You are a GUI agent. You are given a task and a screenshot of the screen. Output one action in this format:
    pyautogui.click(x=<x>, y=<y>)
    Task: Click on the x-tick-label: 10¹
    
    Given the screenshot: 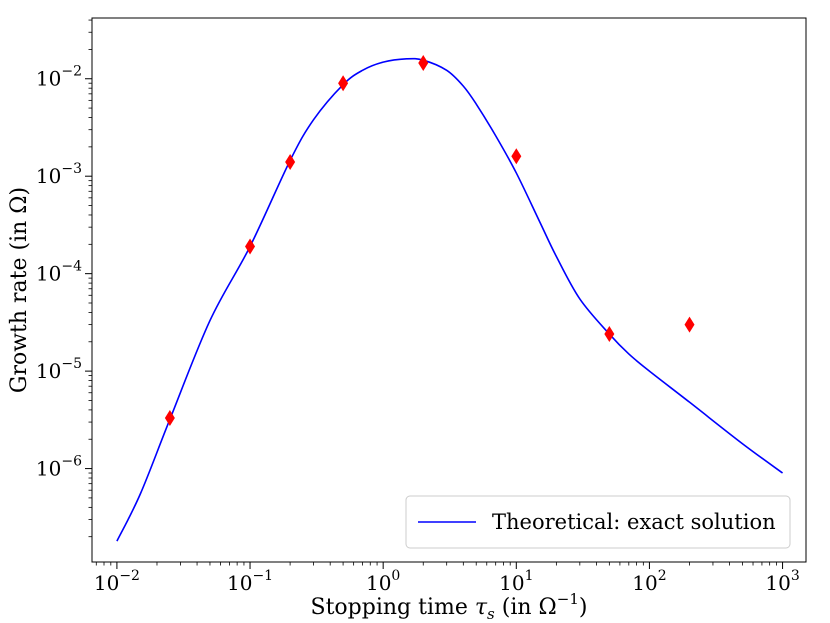 What is the action you would take?
    pyautogui.click(x=516, y=581)
    